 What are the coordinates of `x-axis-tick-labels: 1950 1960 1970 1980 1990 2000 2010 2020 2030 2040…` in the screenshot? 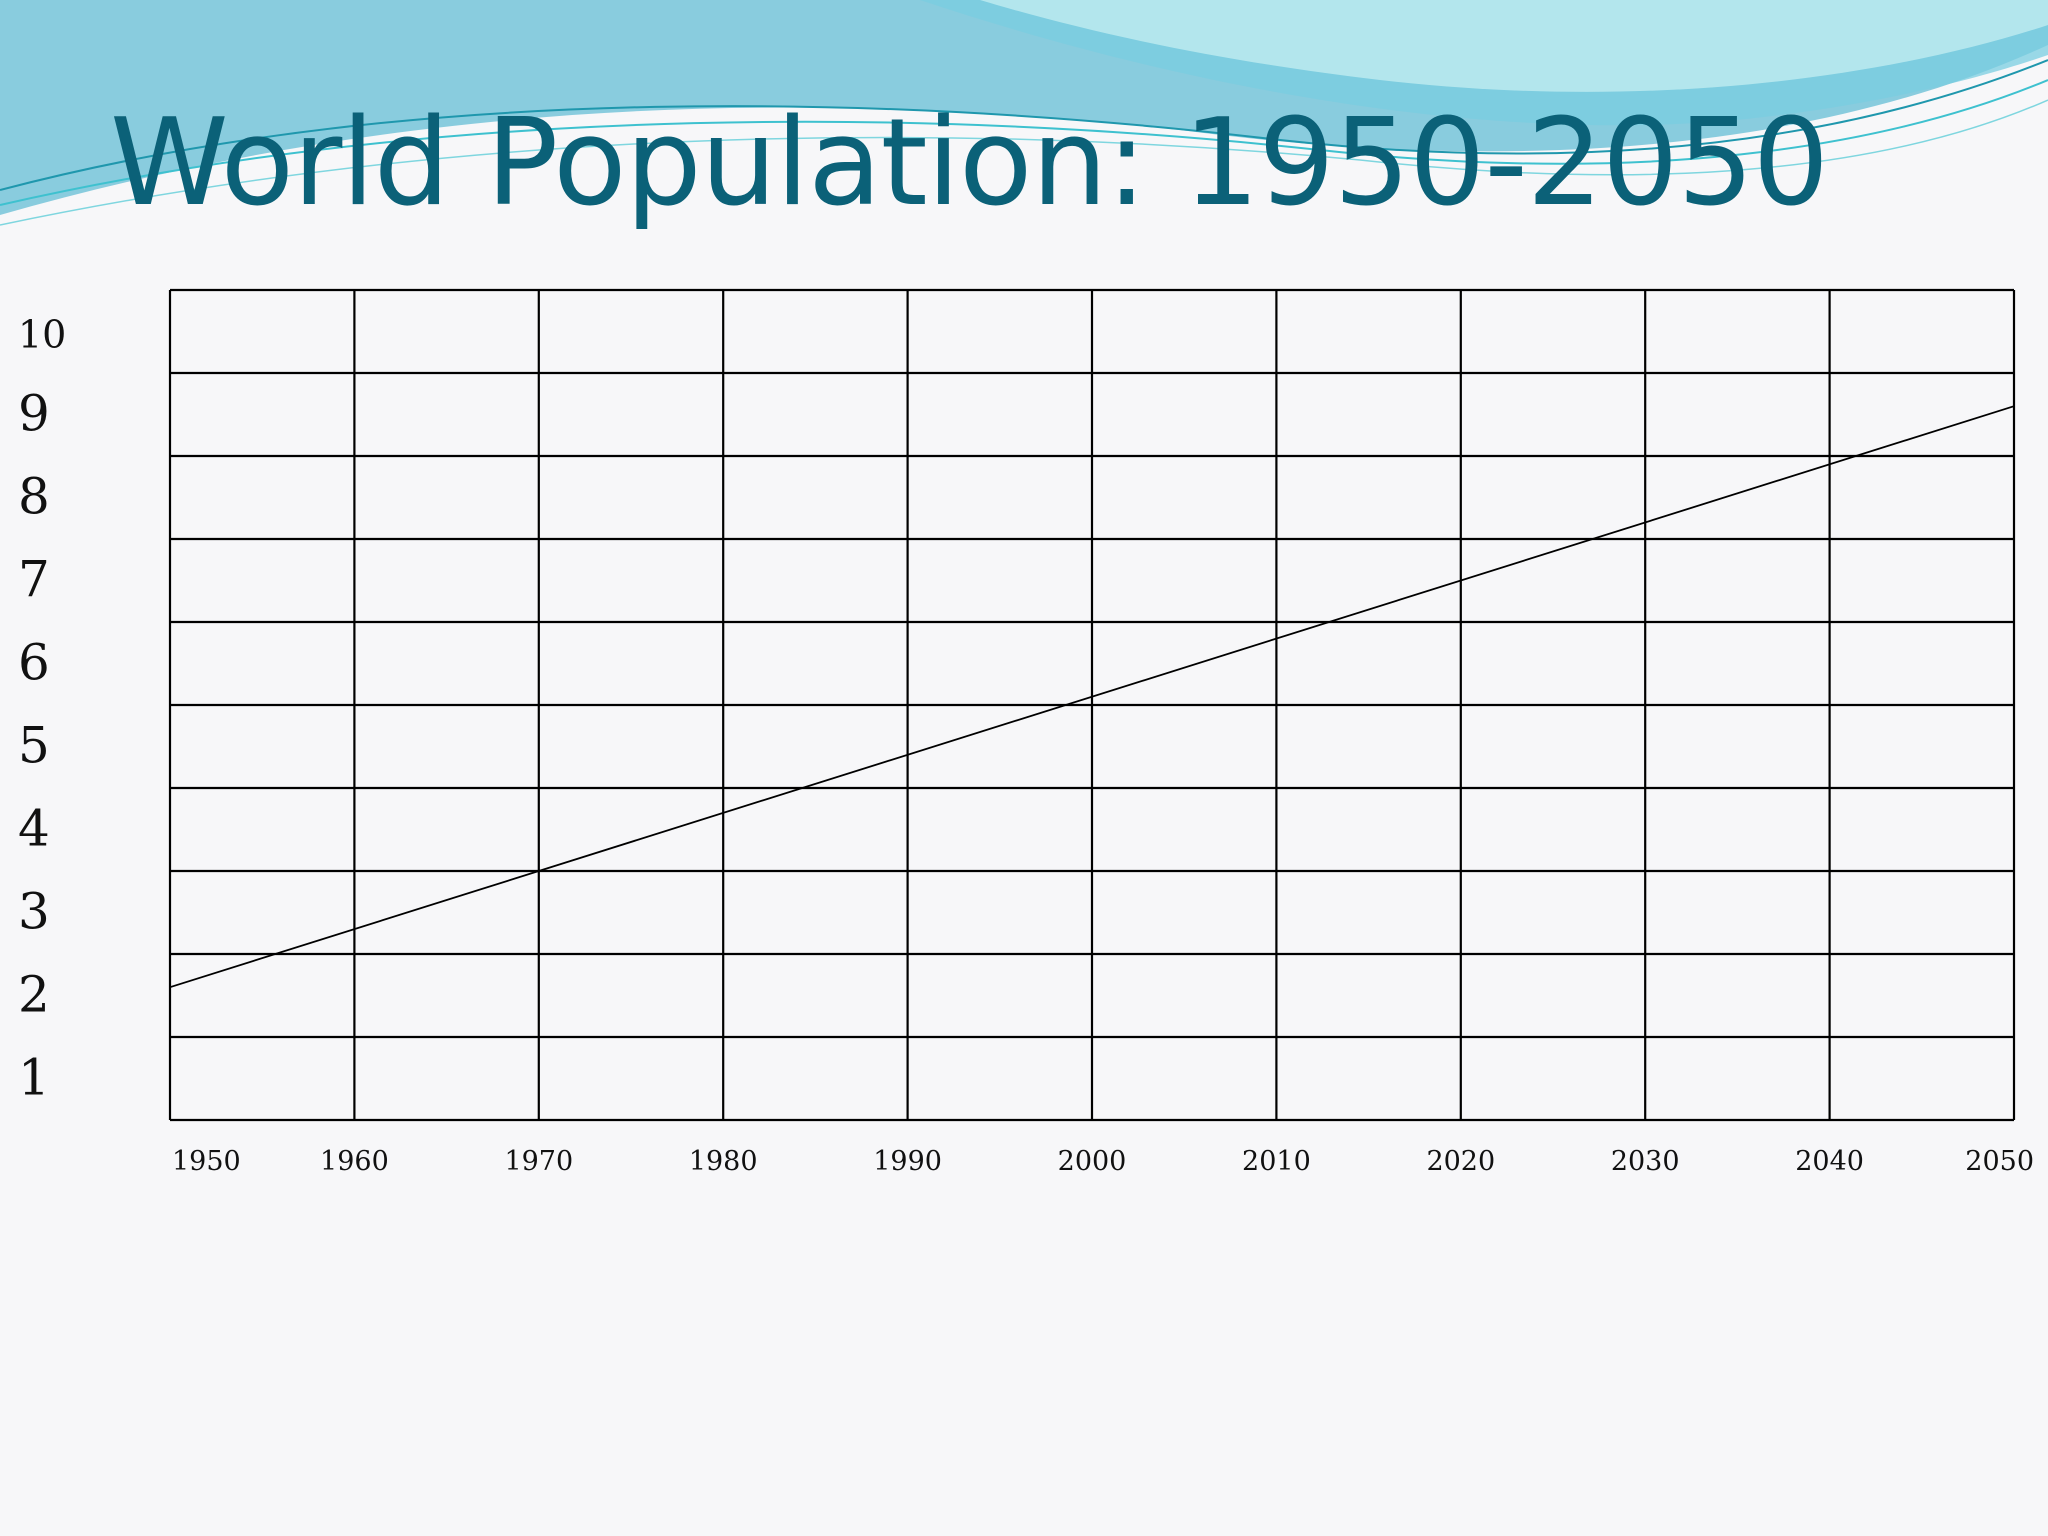 It's located at (1103, 1161).